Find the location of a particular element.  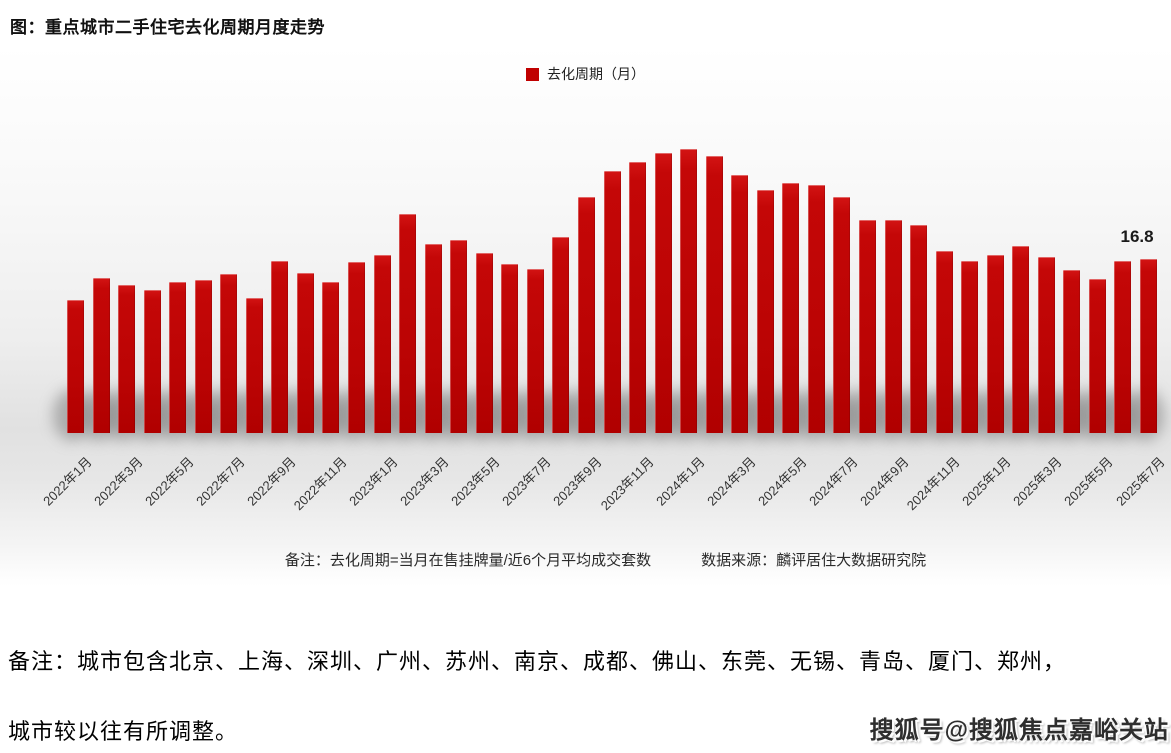

x-tick-label: 2023年1月 is located at coordinates (373, 481).